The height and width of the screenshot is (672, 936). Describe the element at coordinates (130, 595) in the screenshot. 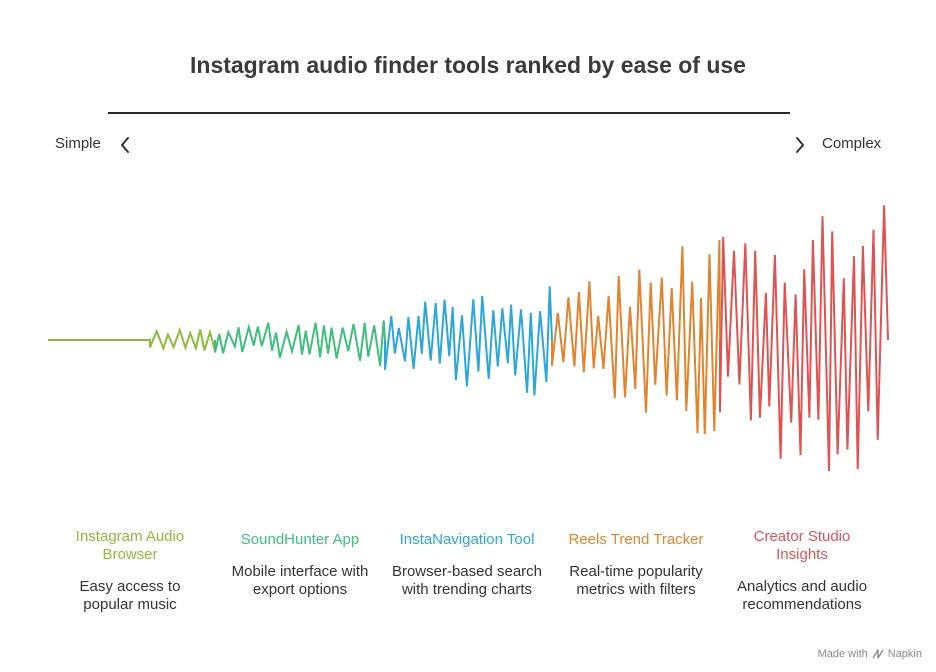

I see `stage-description: Easy access to popular music` at that location.